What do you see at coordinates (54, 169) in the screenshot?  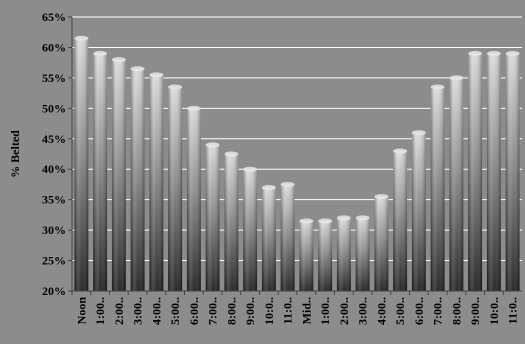 I see `y-tick-label: 40%` at bounding box center [54, 169].